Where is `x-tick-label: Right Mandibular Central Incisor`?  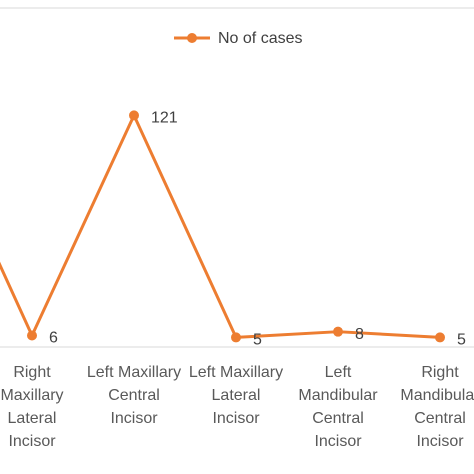
x-tick-label: Right Mandibular Central Incisor is located at coordinates (437, 407).